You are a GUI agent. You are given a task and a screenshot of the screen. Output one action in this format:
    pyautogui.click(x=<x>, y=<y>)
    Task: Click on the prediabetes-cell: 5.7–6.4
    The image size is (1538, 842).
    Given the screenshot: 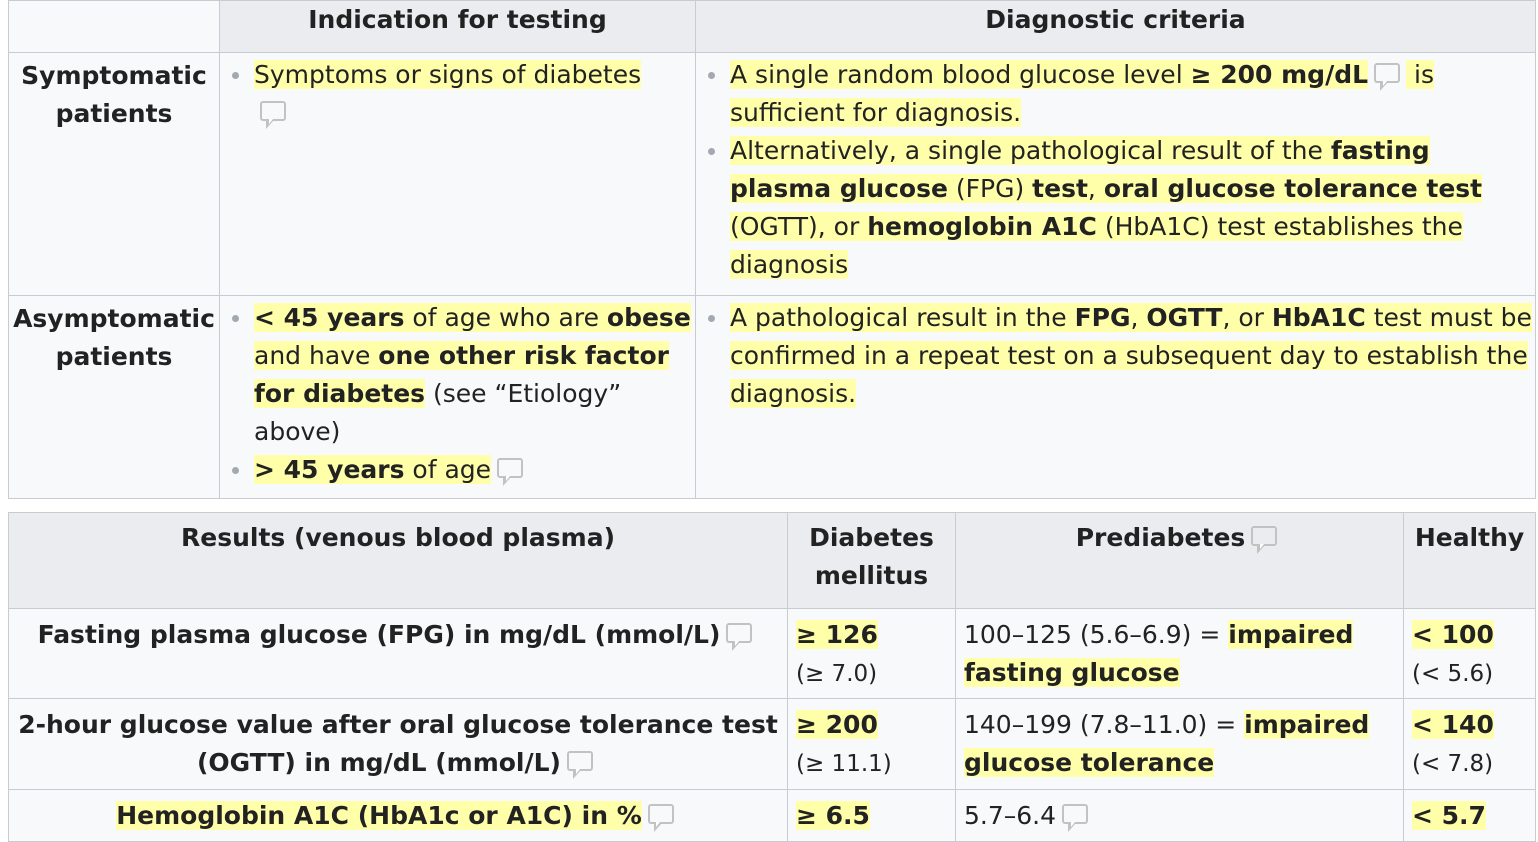 What is the action you would take?
    pyautogui.click(x=1179, y=815)
    